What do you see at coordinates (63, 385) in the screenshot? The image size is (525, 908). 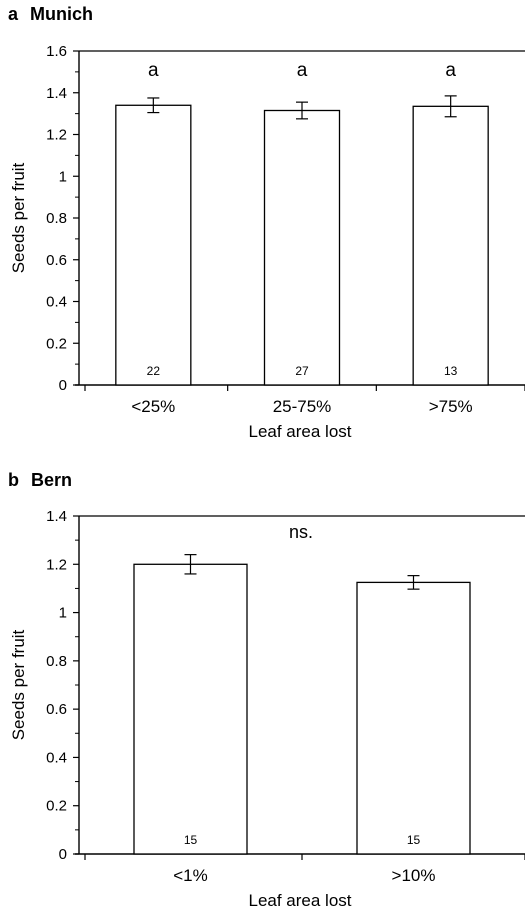 I see `munich-y-tick-label: 0` at bounding box center [63, 385].